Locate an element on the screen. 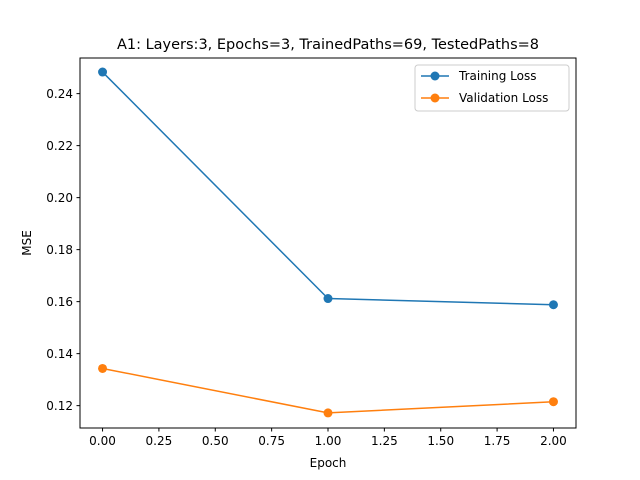 This screenshot has height=480, width=640. x-tick-label: 2.00 is located at coordinates (553, 441).